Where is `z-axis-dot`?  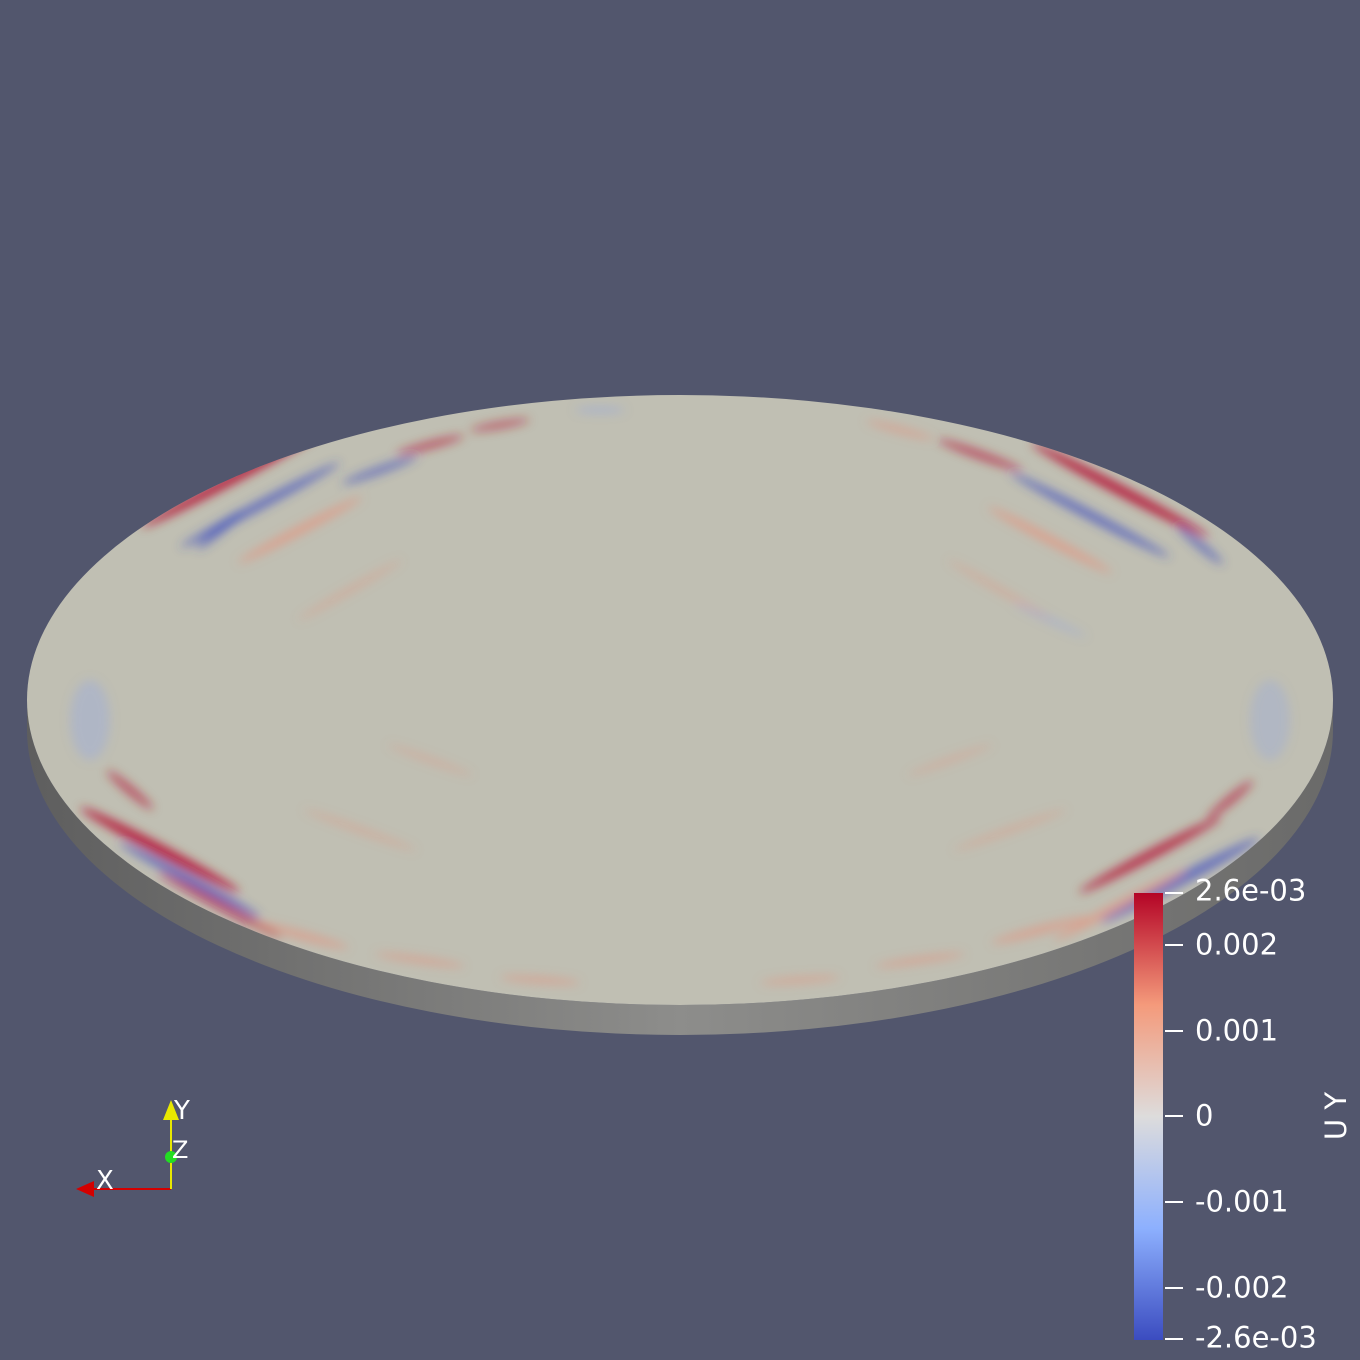
z-axis-dot is located at coordinates (171, 1157).